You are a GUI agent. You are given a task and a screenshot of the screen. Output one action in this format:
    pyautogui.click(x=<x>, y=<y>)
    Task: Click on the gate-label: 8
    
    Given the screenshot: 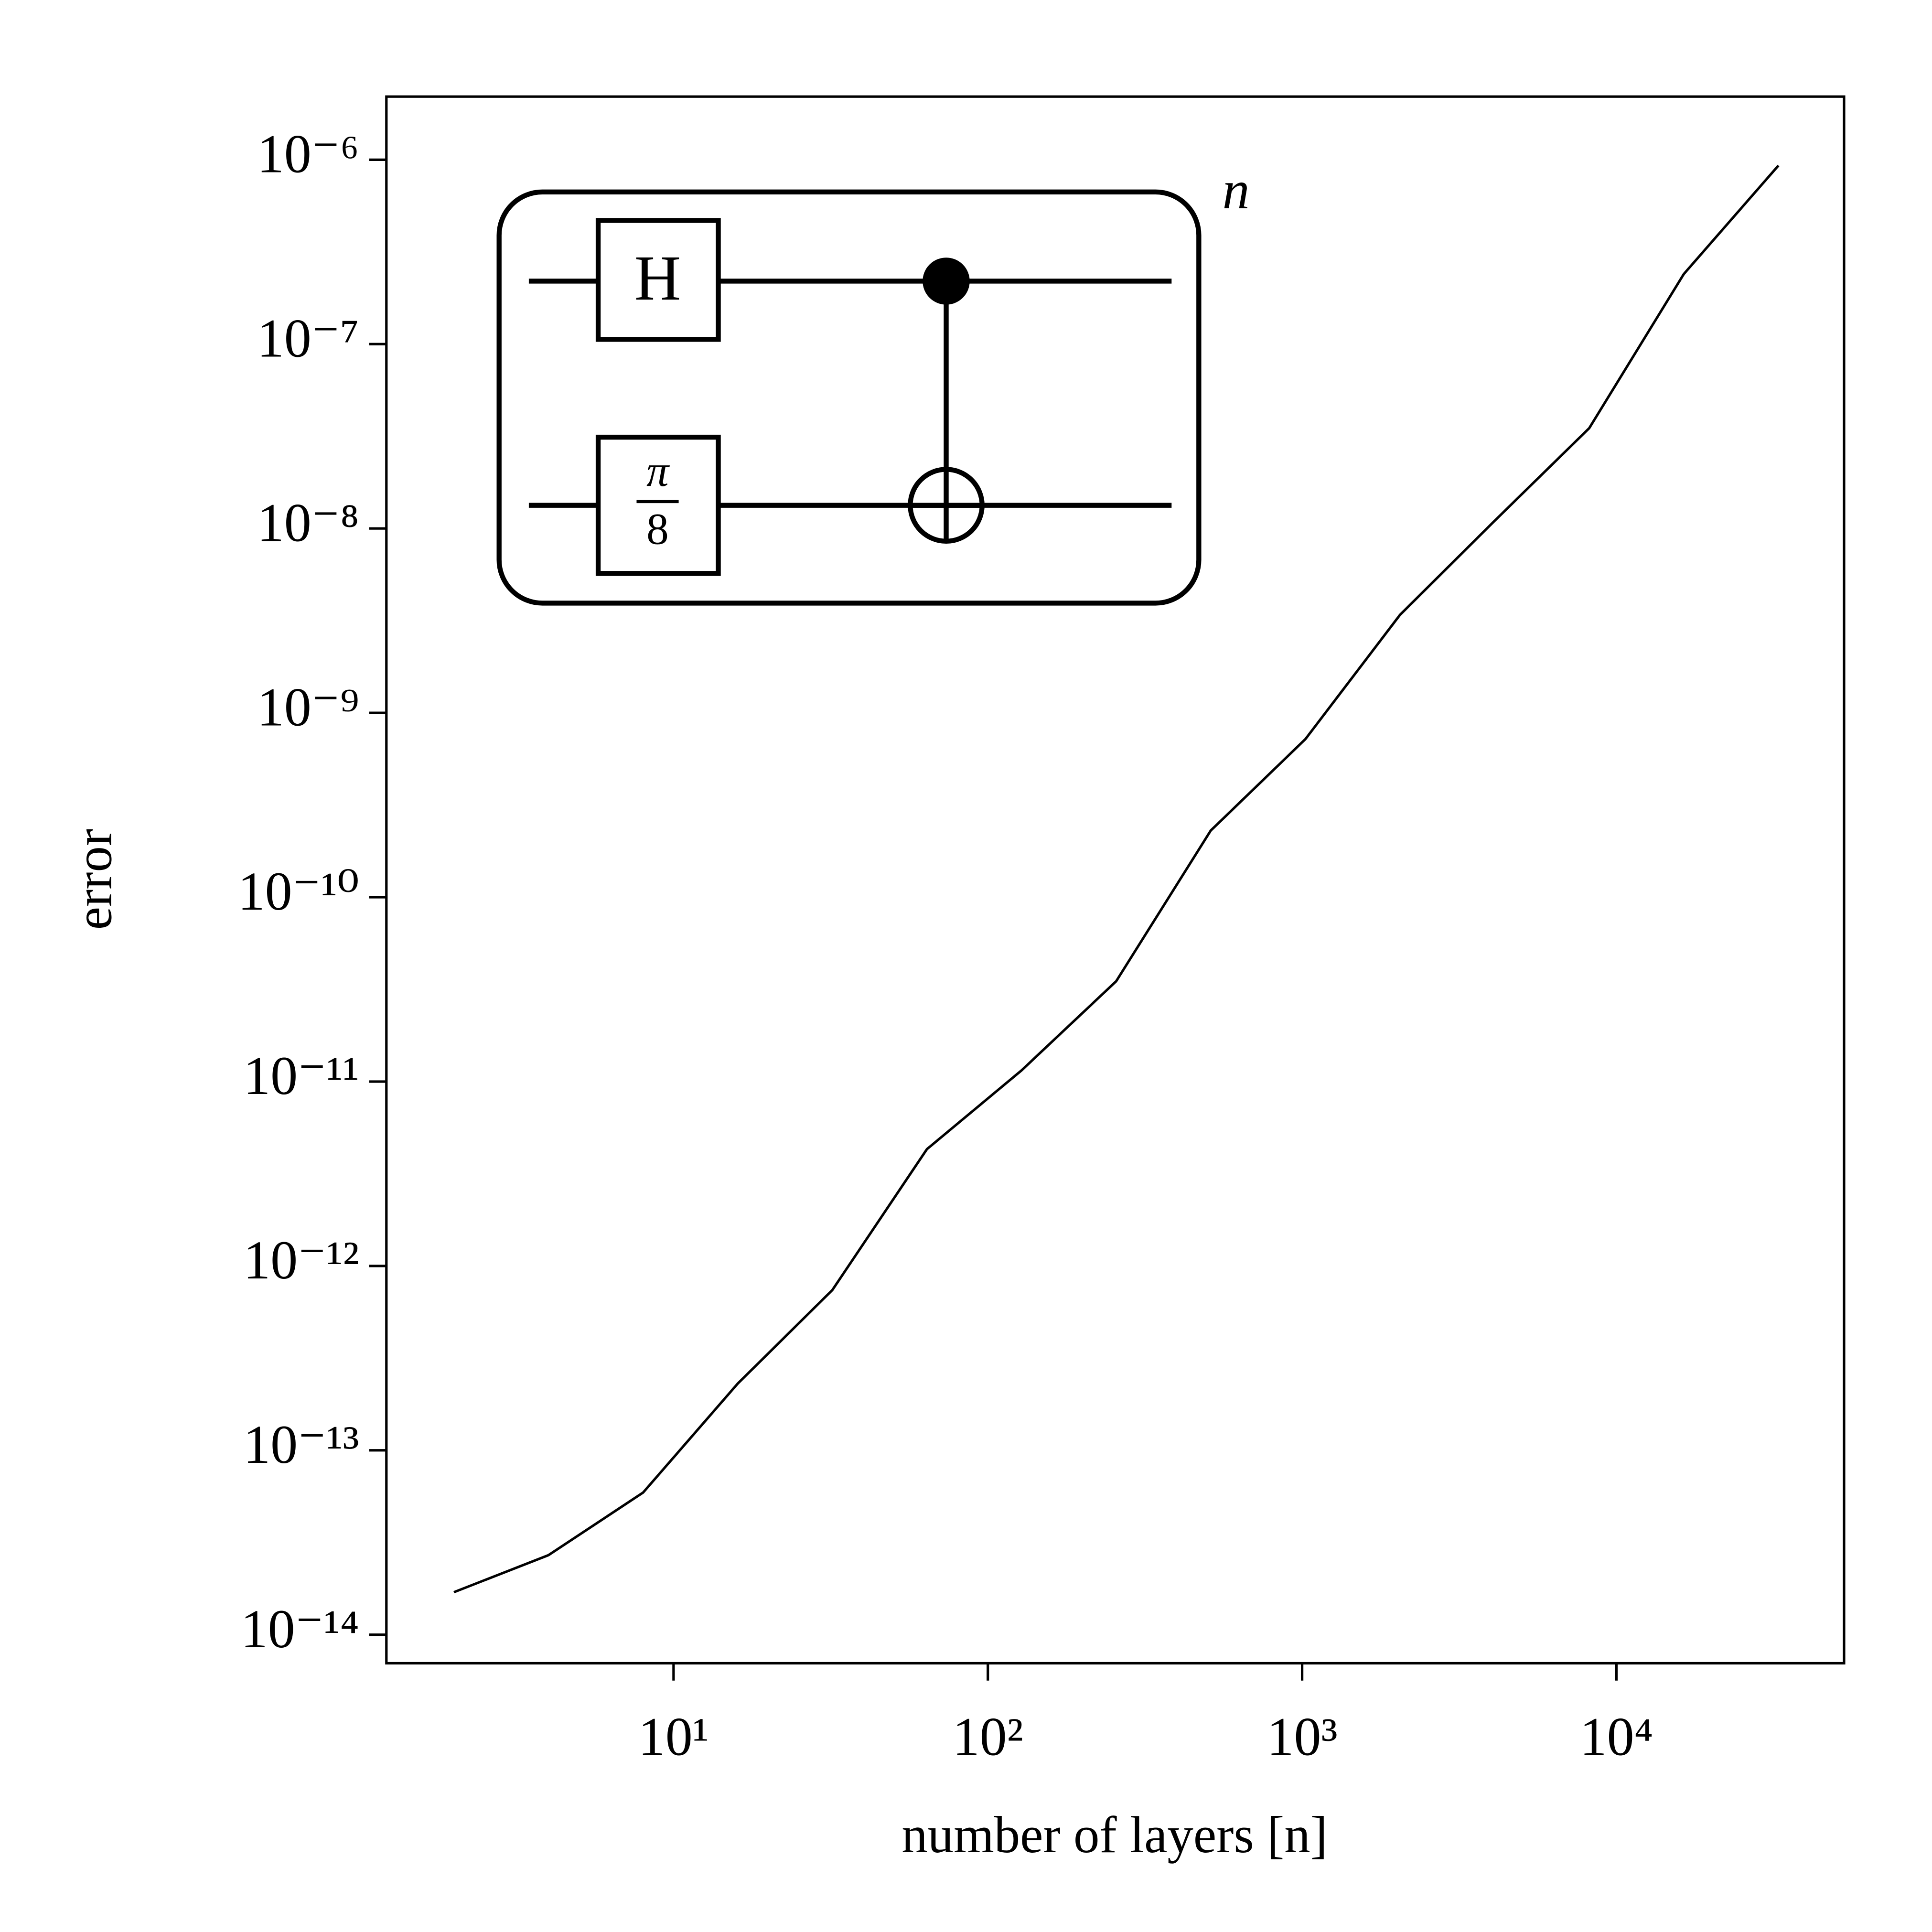 What is the action you would take?
    pyautogui.click(x=657, y=529)
    